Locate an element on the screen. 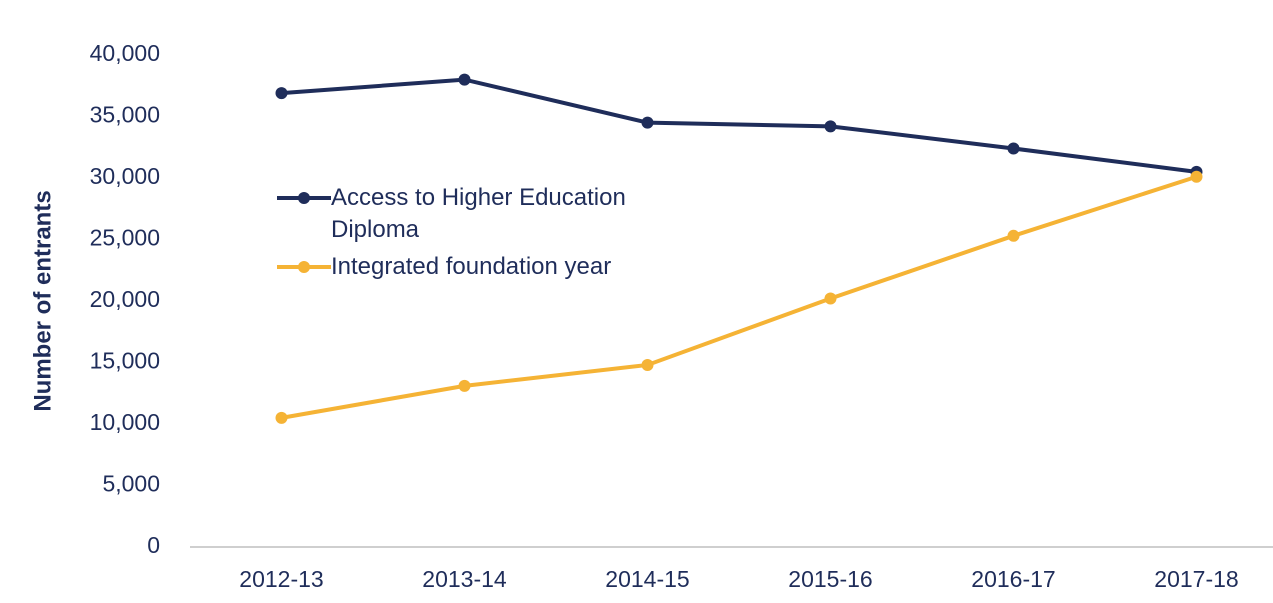 Image resolution: width=1273 pixels, height=603 pixels. legend-label: Integrated foundation year is located at coordinates (471, 266).